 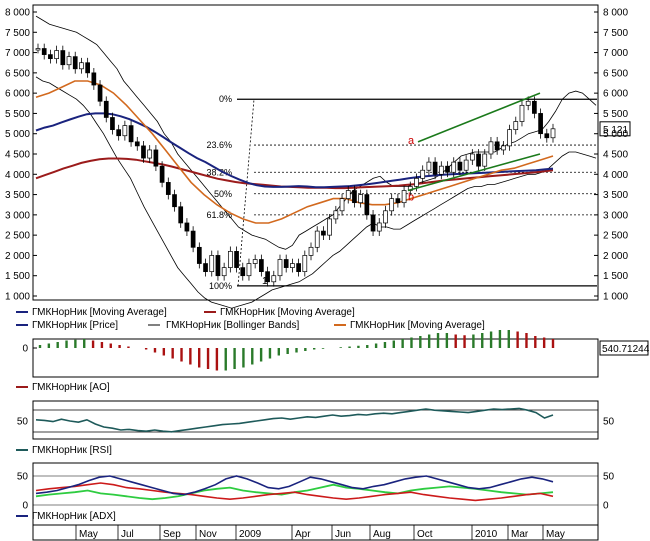 What do you see at coordinates (520, 534) in the screenshot?
I see `x-tick-label: Mar` at bounding box center [520, 534].